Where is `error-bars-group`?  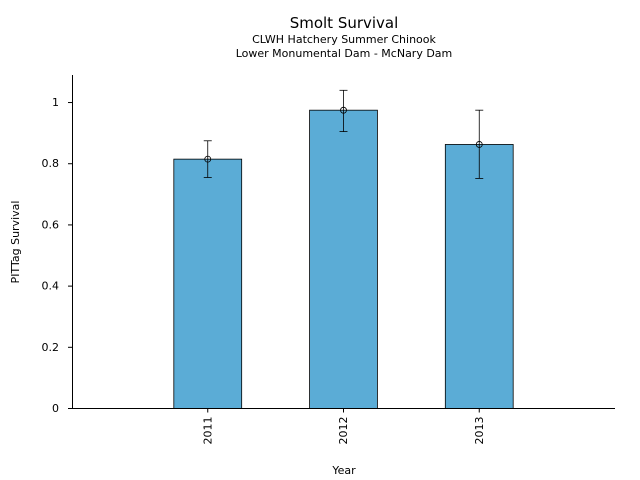 error-bars-group is located at coordinates (343, 134).